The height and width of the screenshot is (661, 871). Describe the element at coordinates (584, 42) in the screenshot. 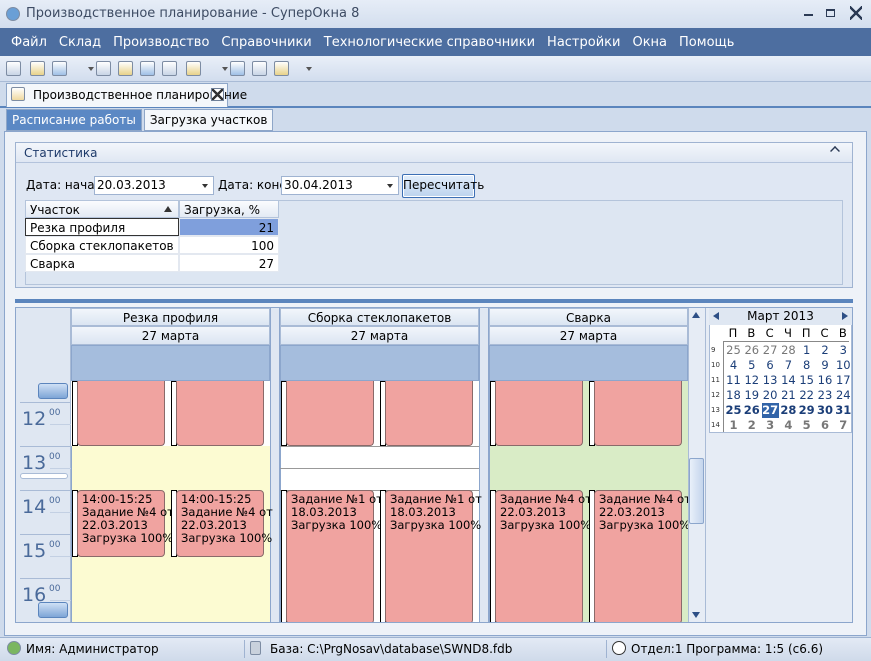

I see `menu-item: Настройки` at that location.